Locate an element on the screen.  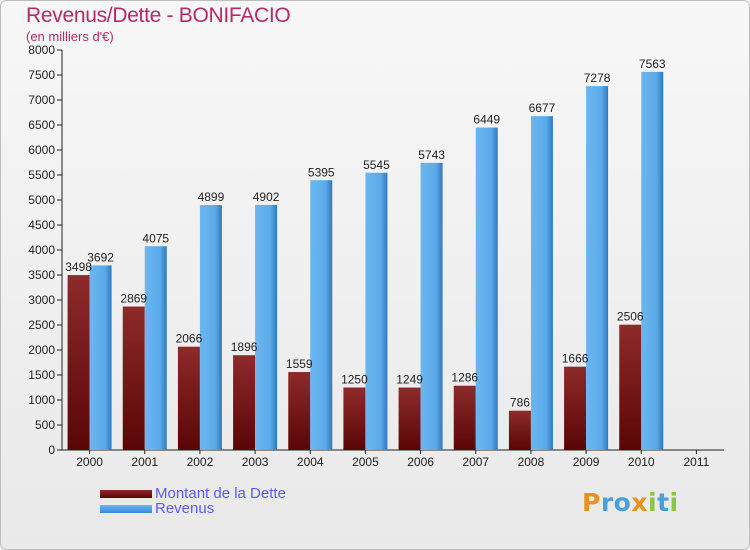
y-tick-label: 5500 is located at coordinates (41, 175).